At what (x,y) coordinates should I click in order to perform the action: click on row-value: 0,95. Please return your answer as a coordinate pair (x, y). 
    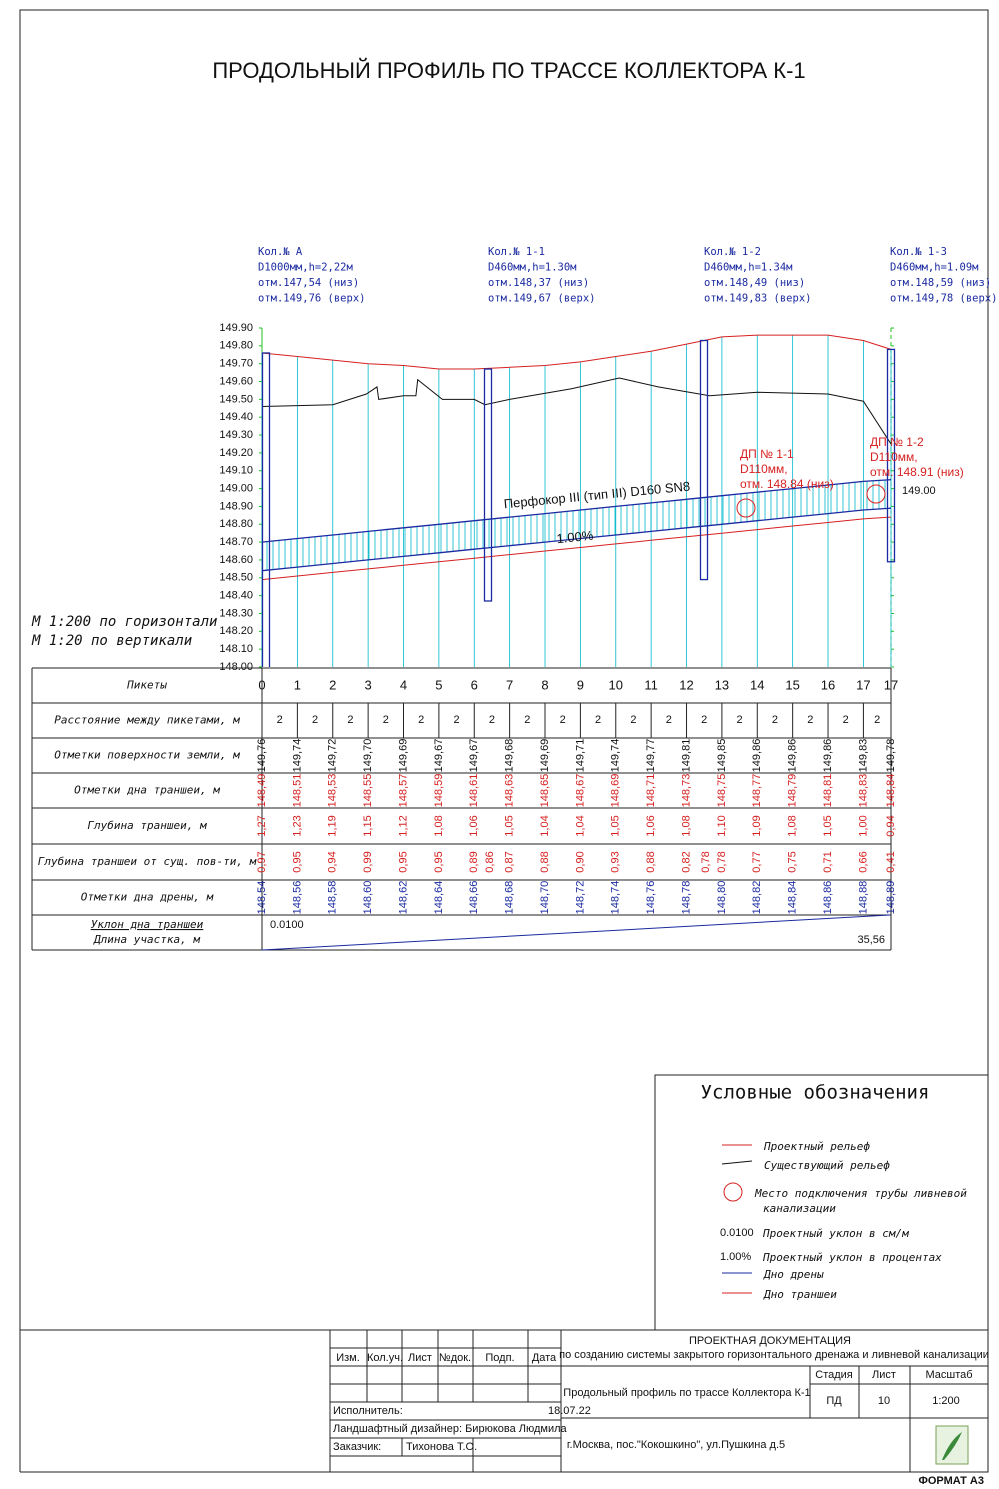
    Looking at the image, I should click on (439, 861).